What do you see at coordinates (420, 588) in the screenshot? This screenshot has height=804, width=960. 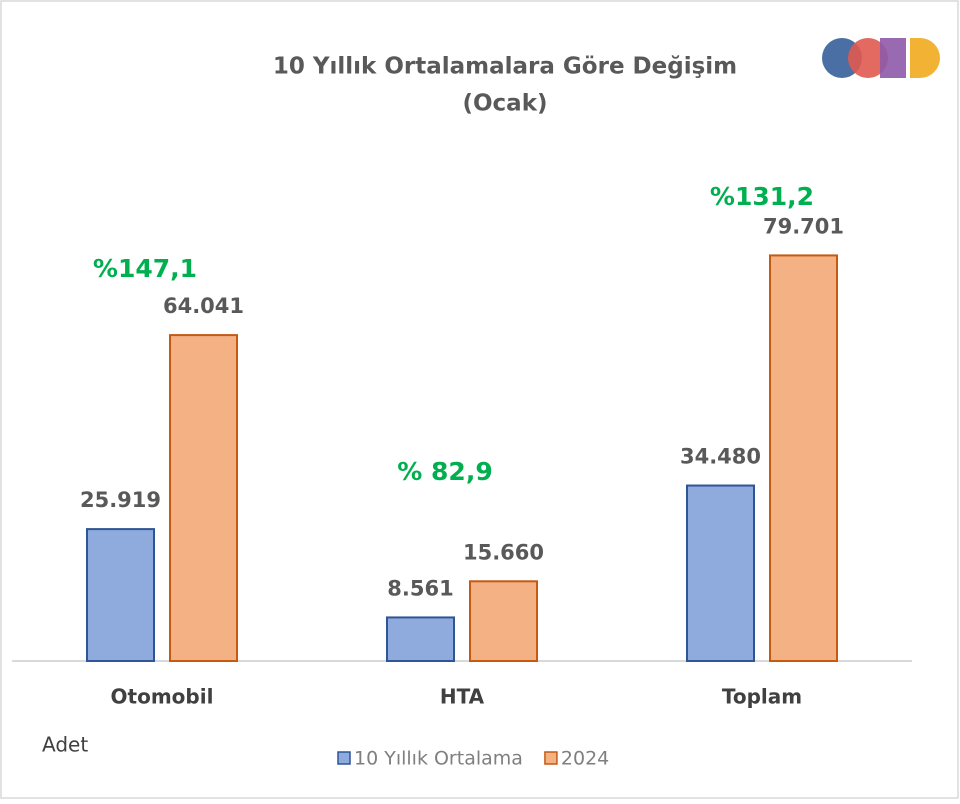 I see `value-label: 8.561` at bounding box center [420, 588].